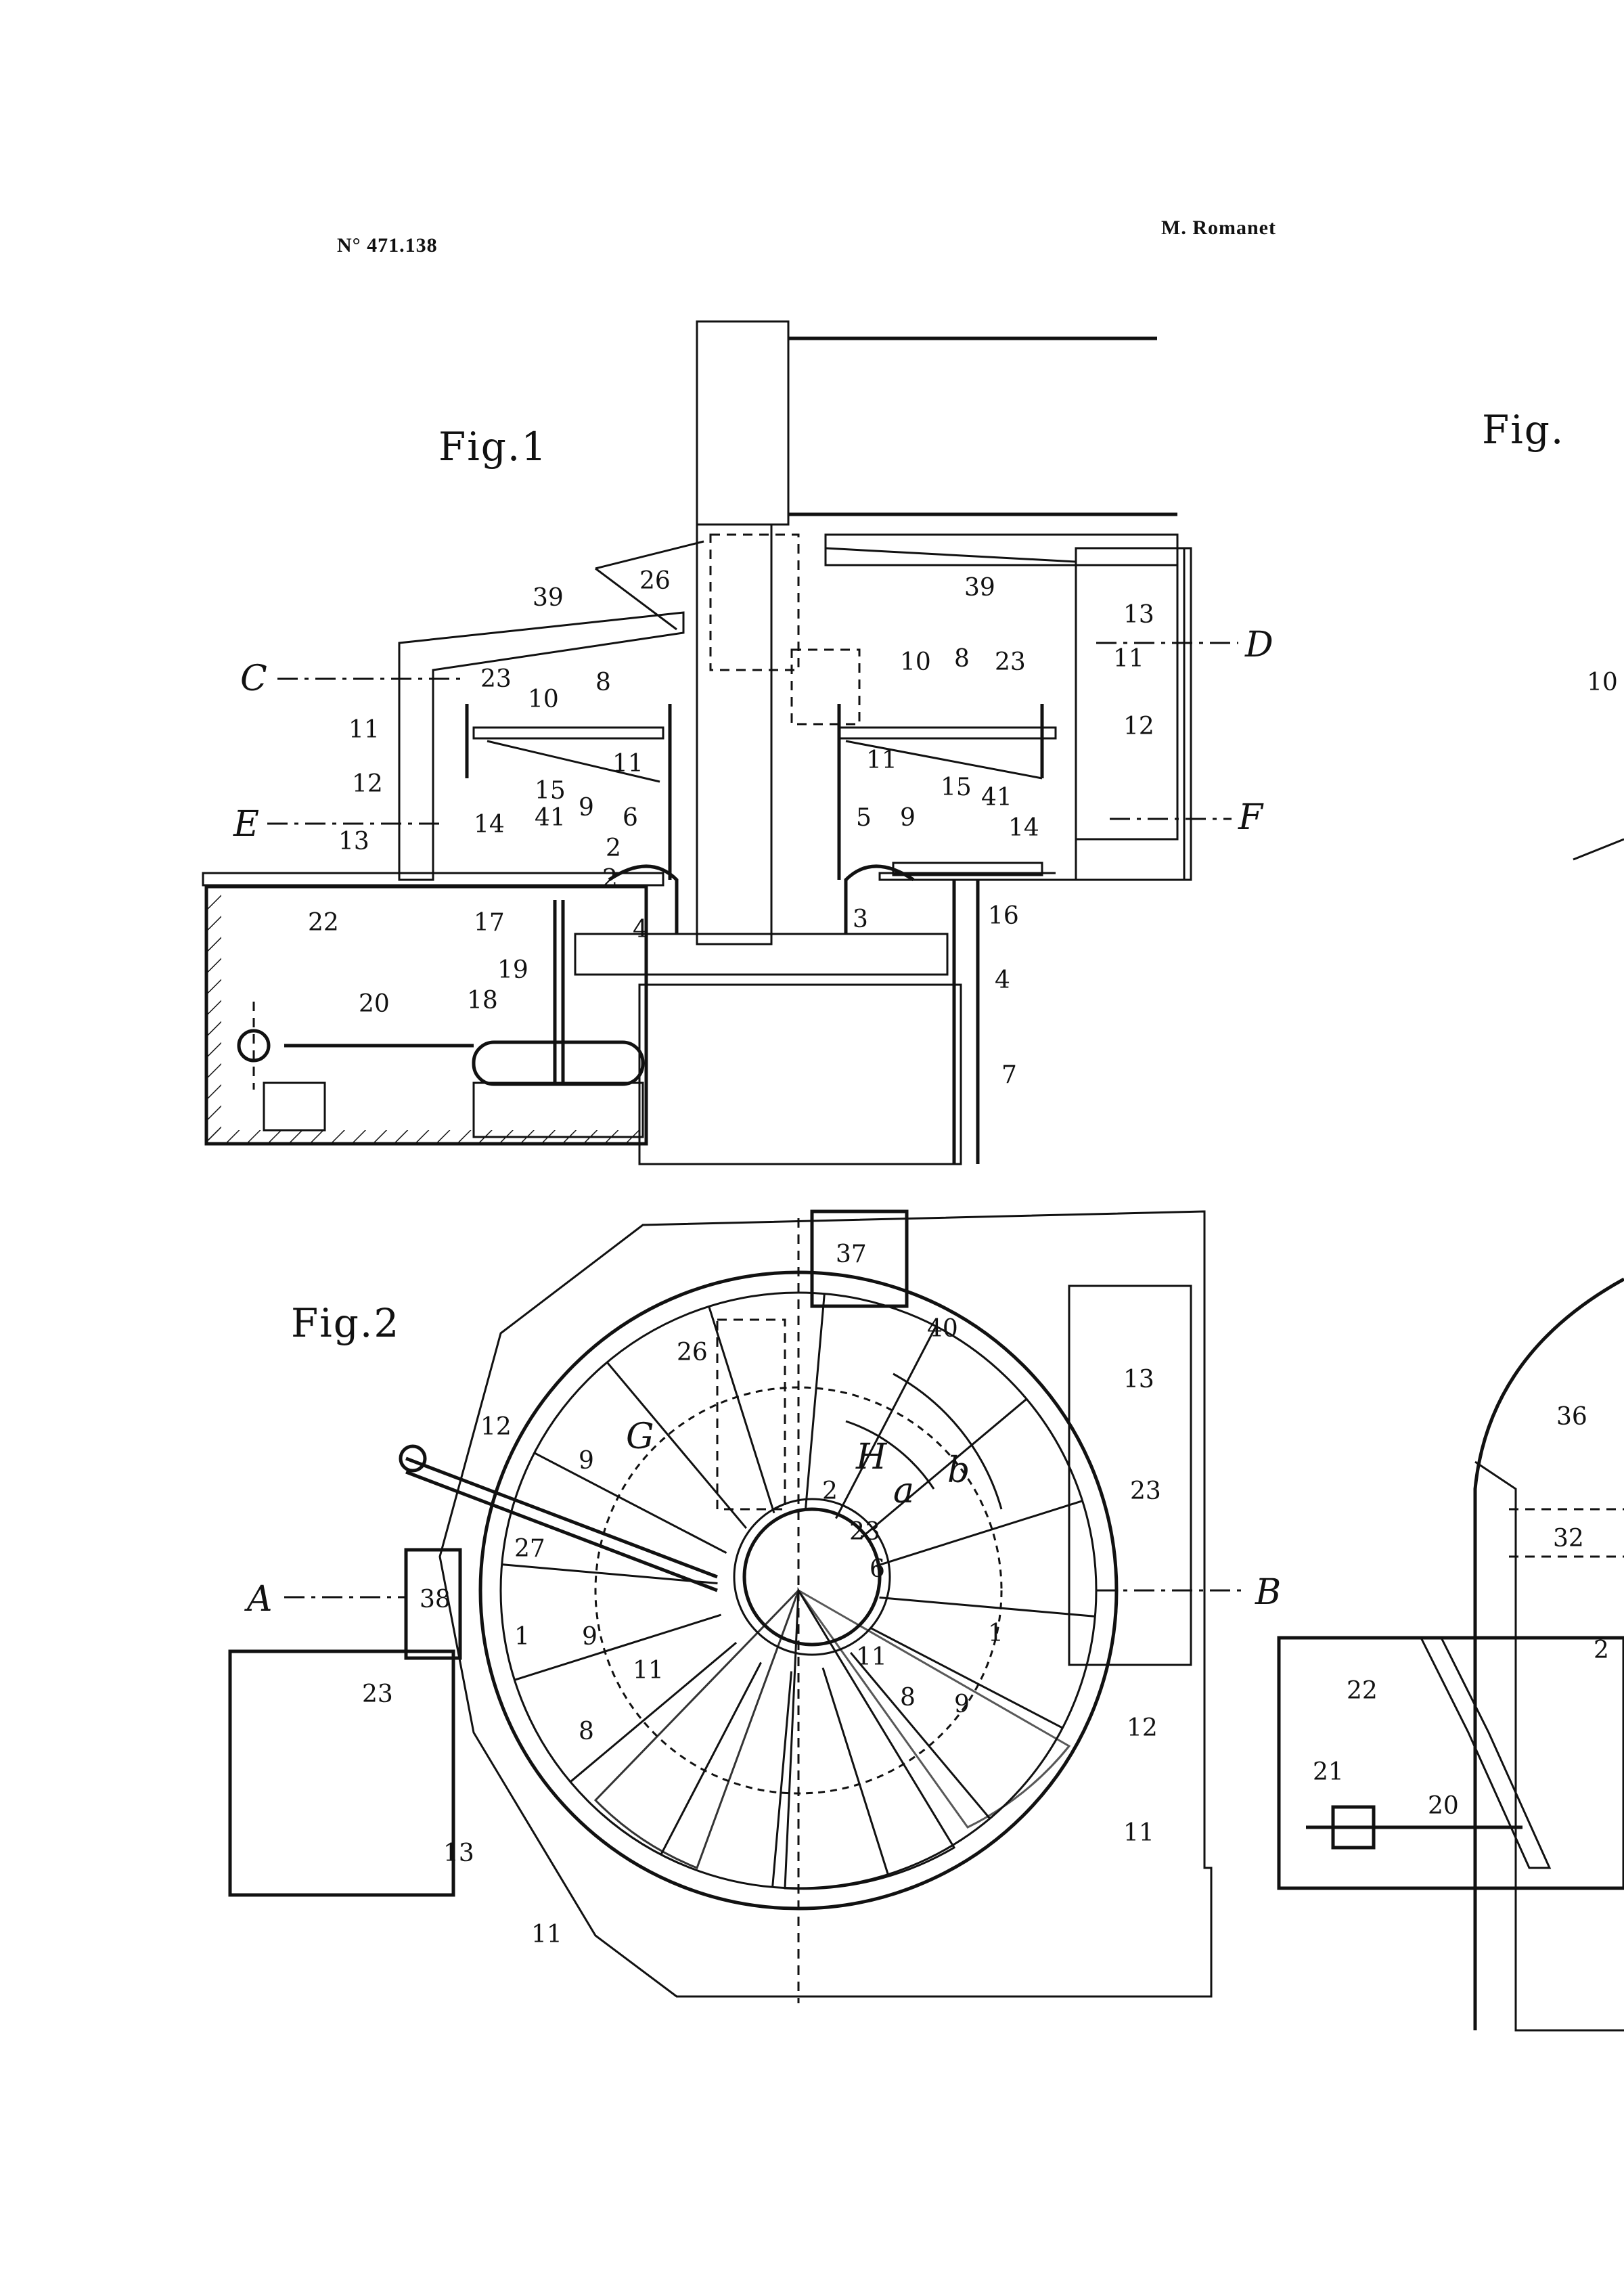  Describe the element at coordinates (435, 1599) in the screenshot. I see `ref-label: 38` at that location.